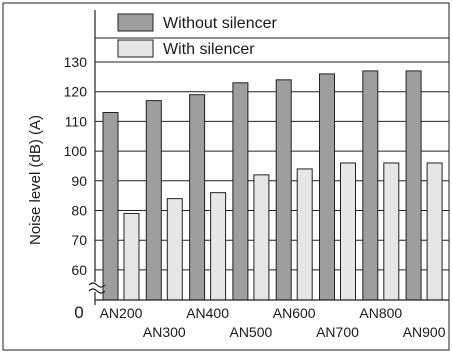 The height and width of the screenshot is (359, 452). What do you see at coordinates (76, 151) in the screenshot?
I see `y-tick-label: 100` at bounding box center [76, 151].